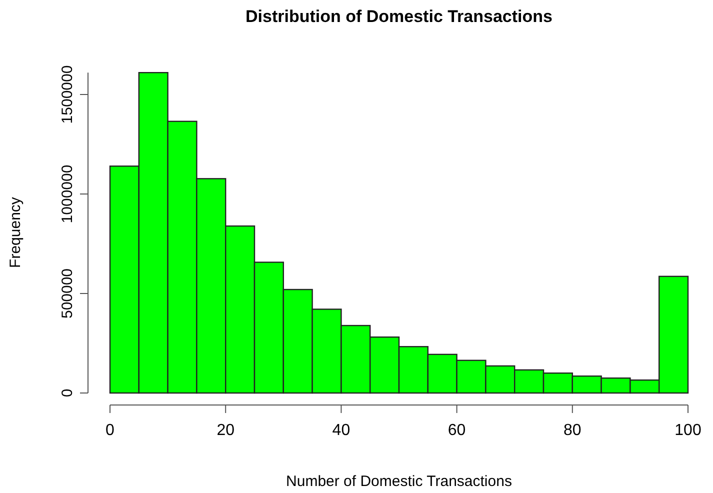 Image resolution: width=713 pixels, height=493 pixels. Describe the element at coordinates (15, 232) in the screenshot. I see `y-axis-title: Frequency` at that location.